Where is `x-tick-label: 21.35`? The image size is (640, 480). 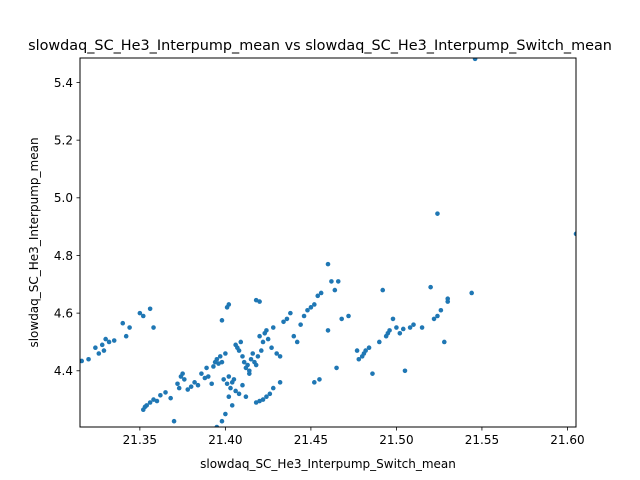 x-tick-label: 21.35 is located at coordinates (140, 440).